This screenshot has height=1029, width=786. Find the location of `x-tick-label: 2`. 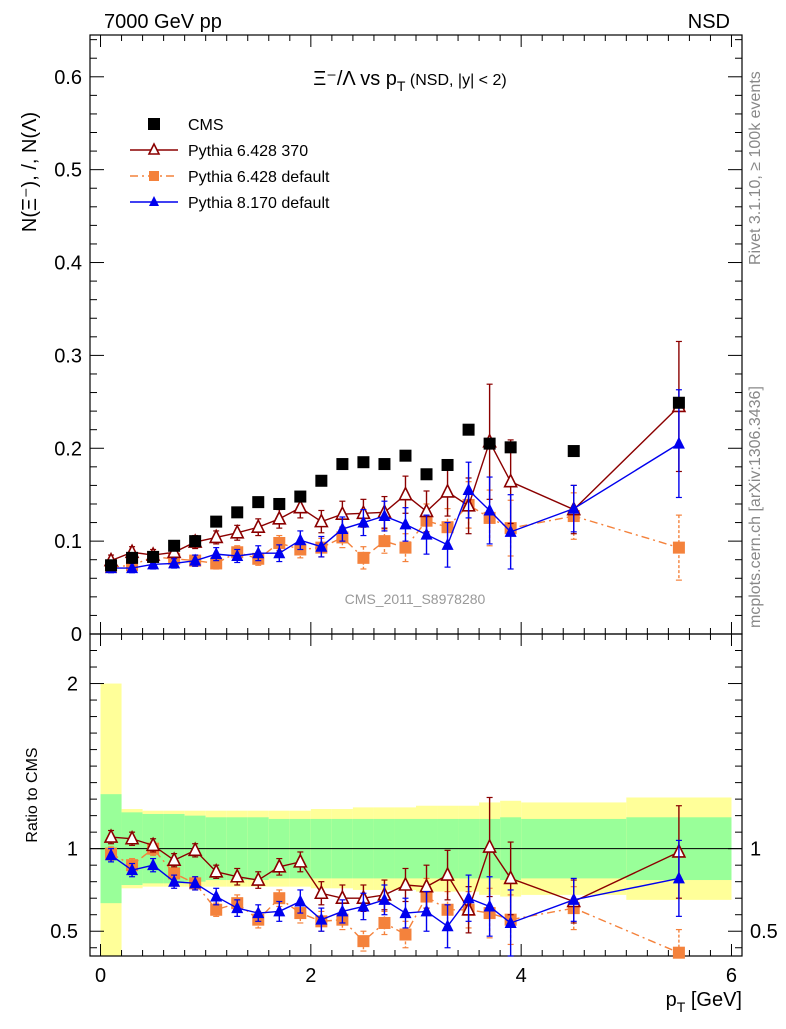

x-tick-label: 2 is located at coordinates (310, 976).